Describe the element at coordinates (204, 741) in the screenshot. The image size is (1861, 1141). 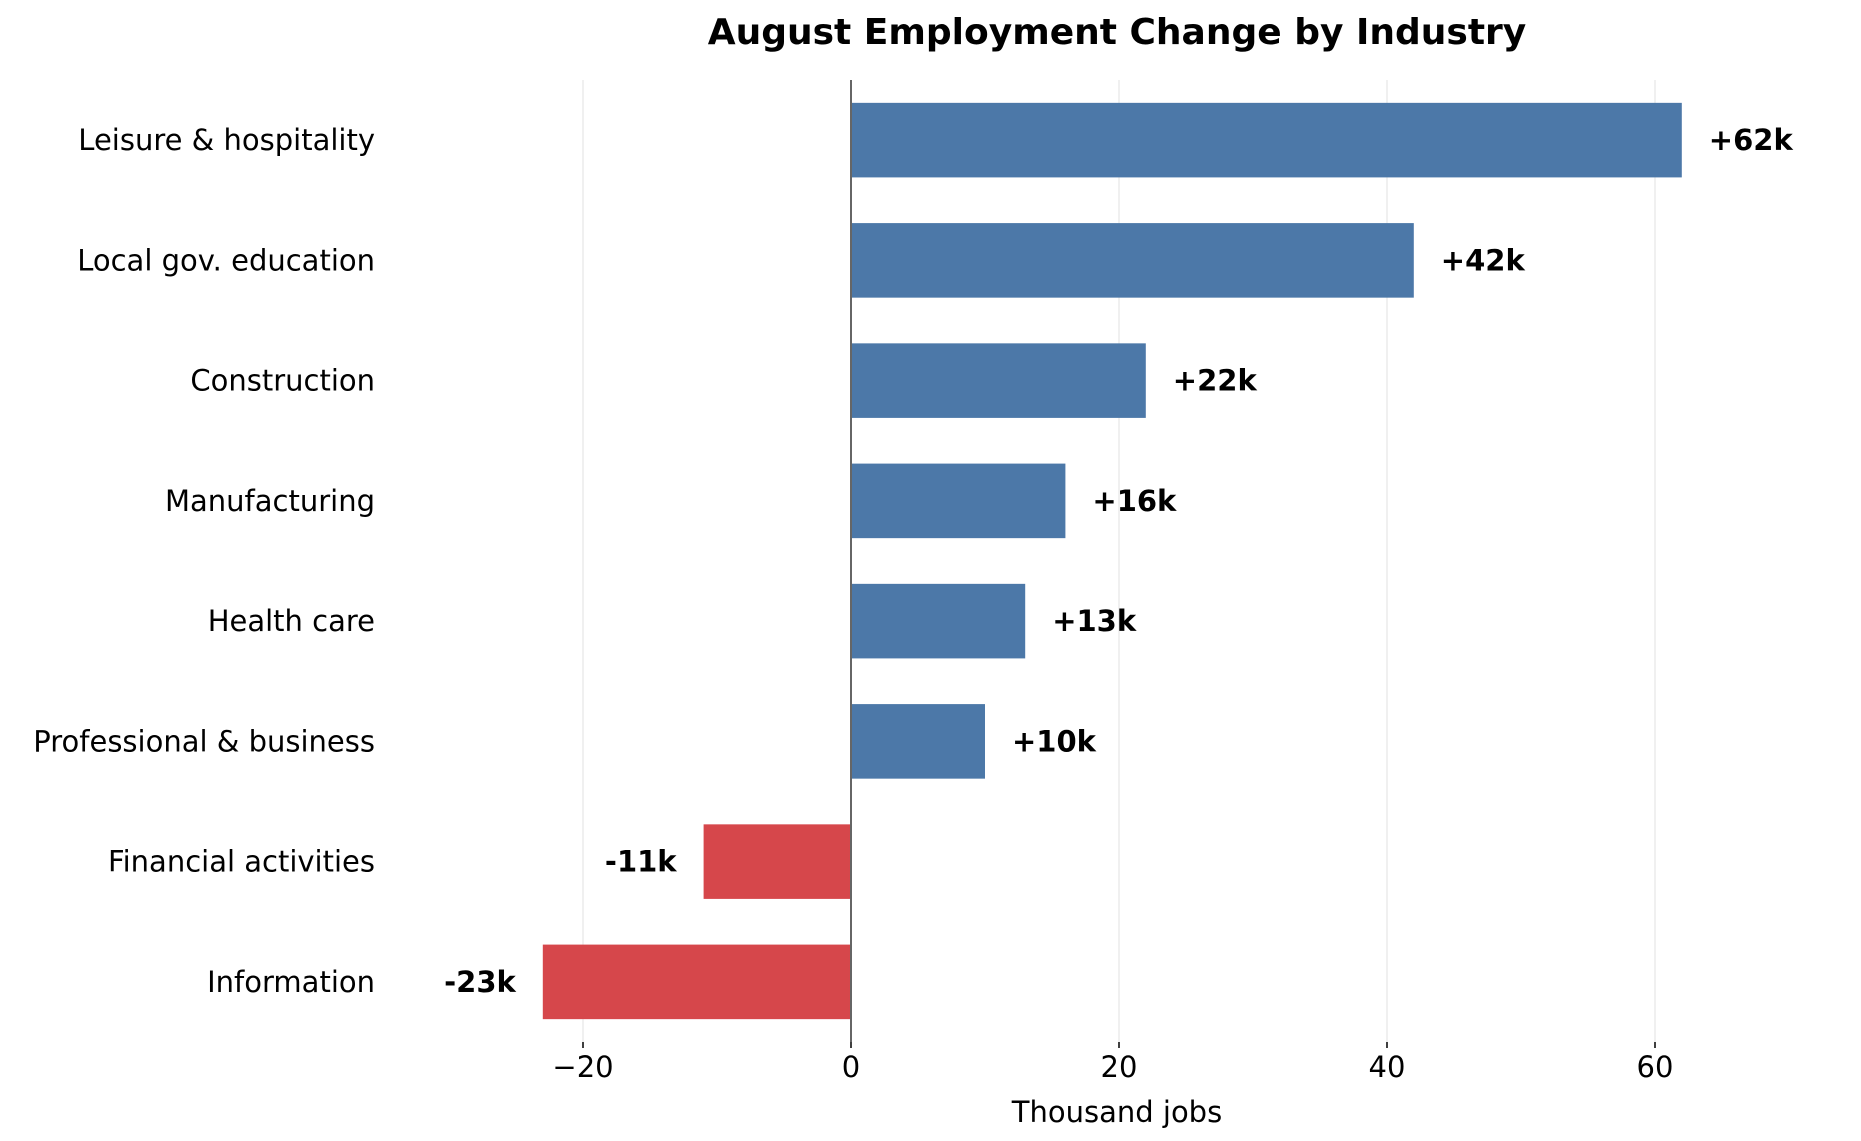
I see `category-label: Professional & business` at that location.